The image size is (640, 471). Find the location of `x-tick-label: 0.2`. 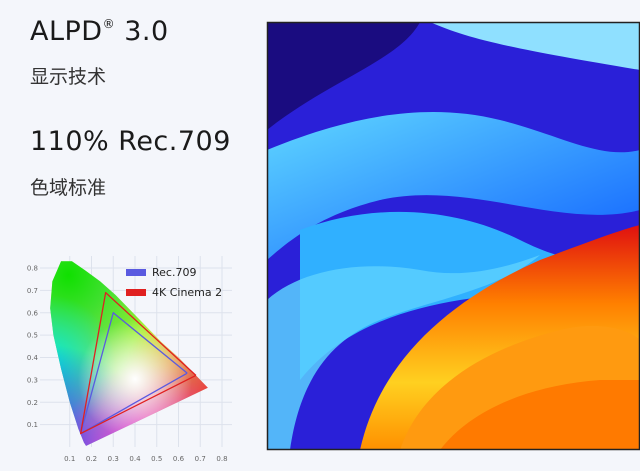

x-tick-label: 0.2 is located at coordinates (91, 459).